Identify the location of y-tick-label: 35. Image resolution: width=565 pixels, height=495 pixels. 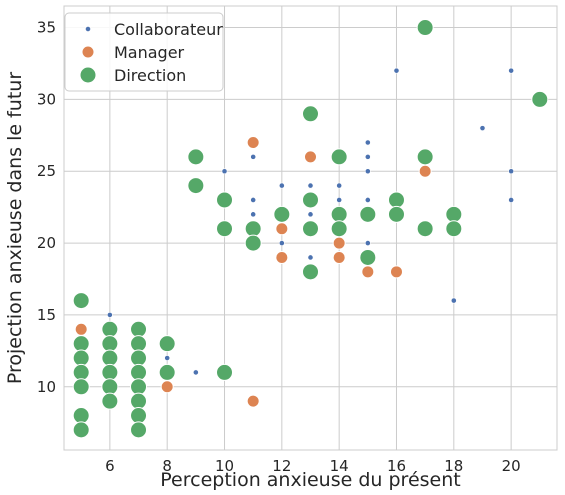
(46, 28).